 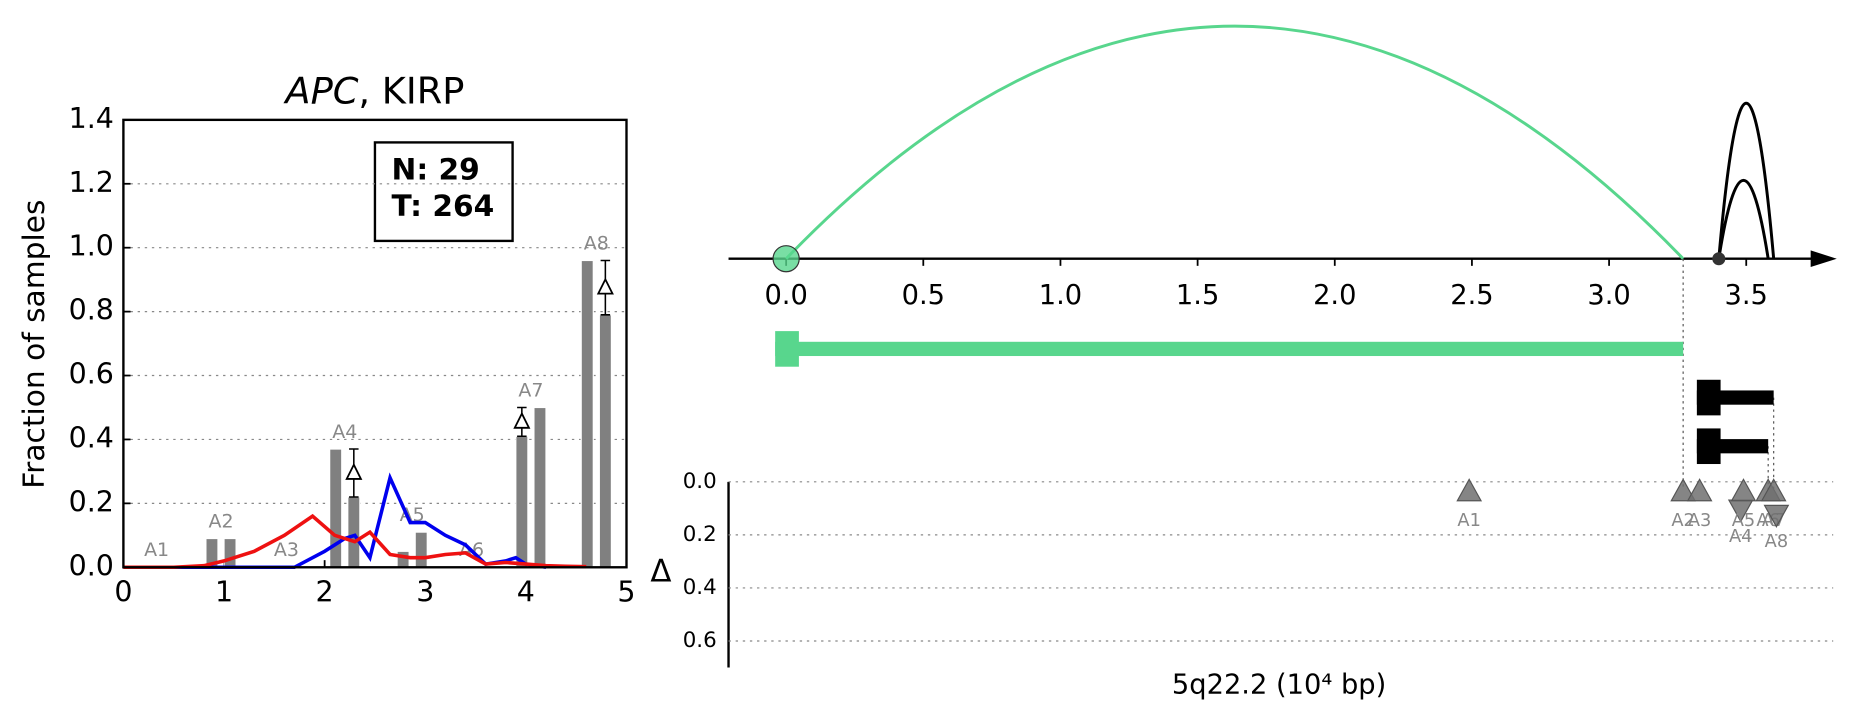 I want to click on chart-title: APC, KIRP, so click(x=373, y=90).